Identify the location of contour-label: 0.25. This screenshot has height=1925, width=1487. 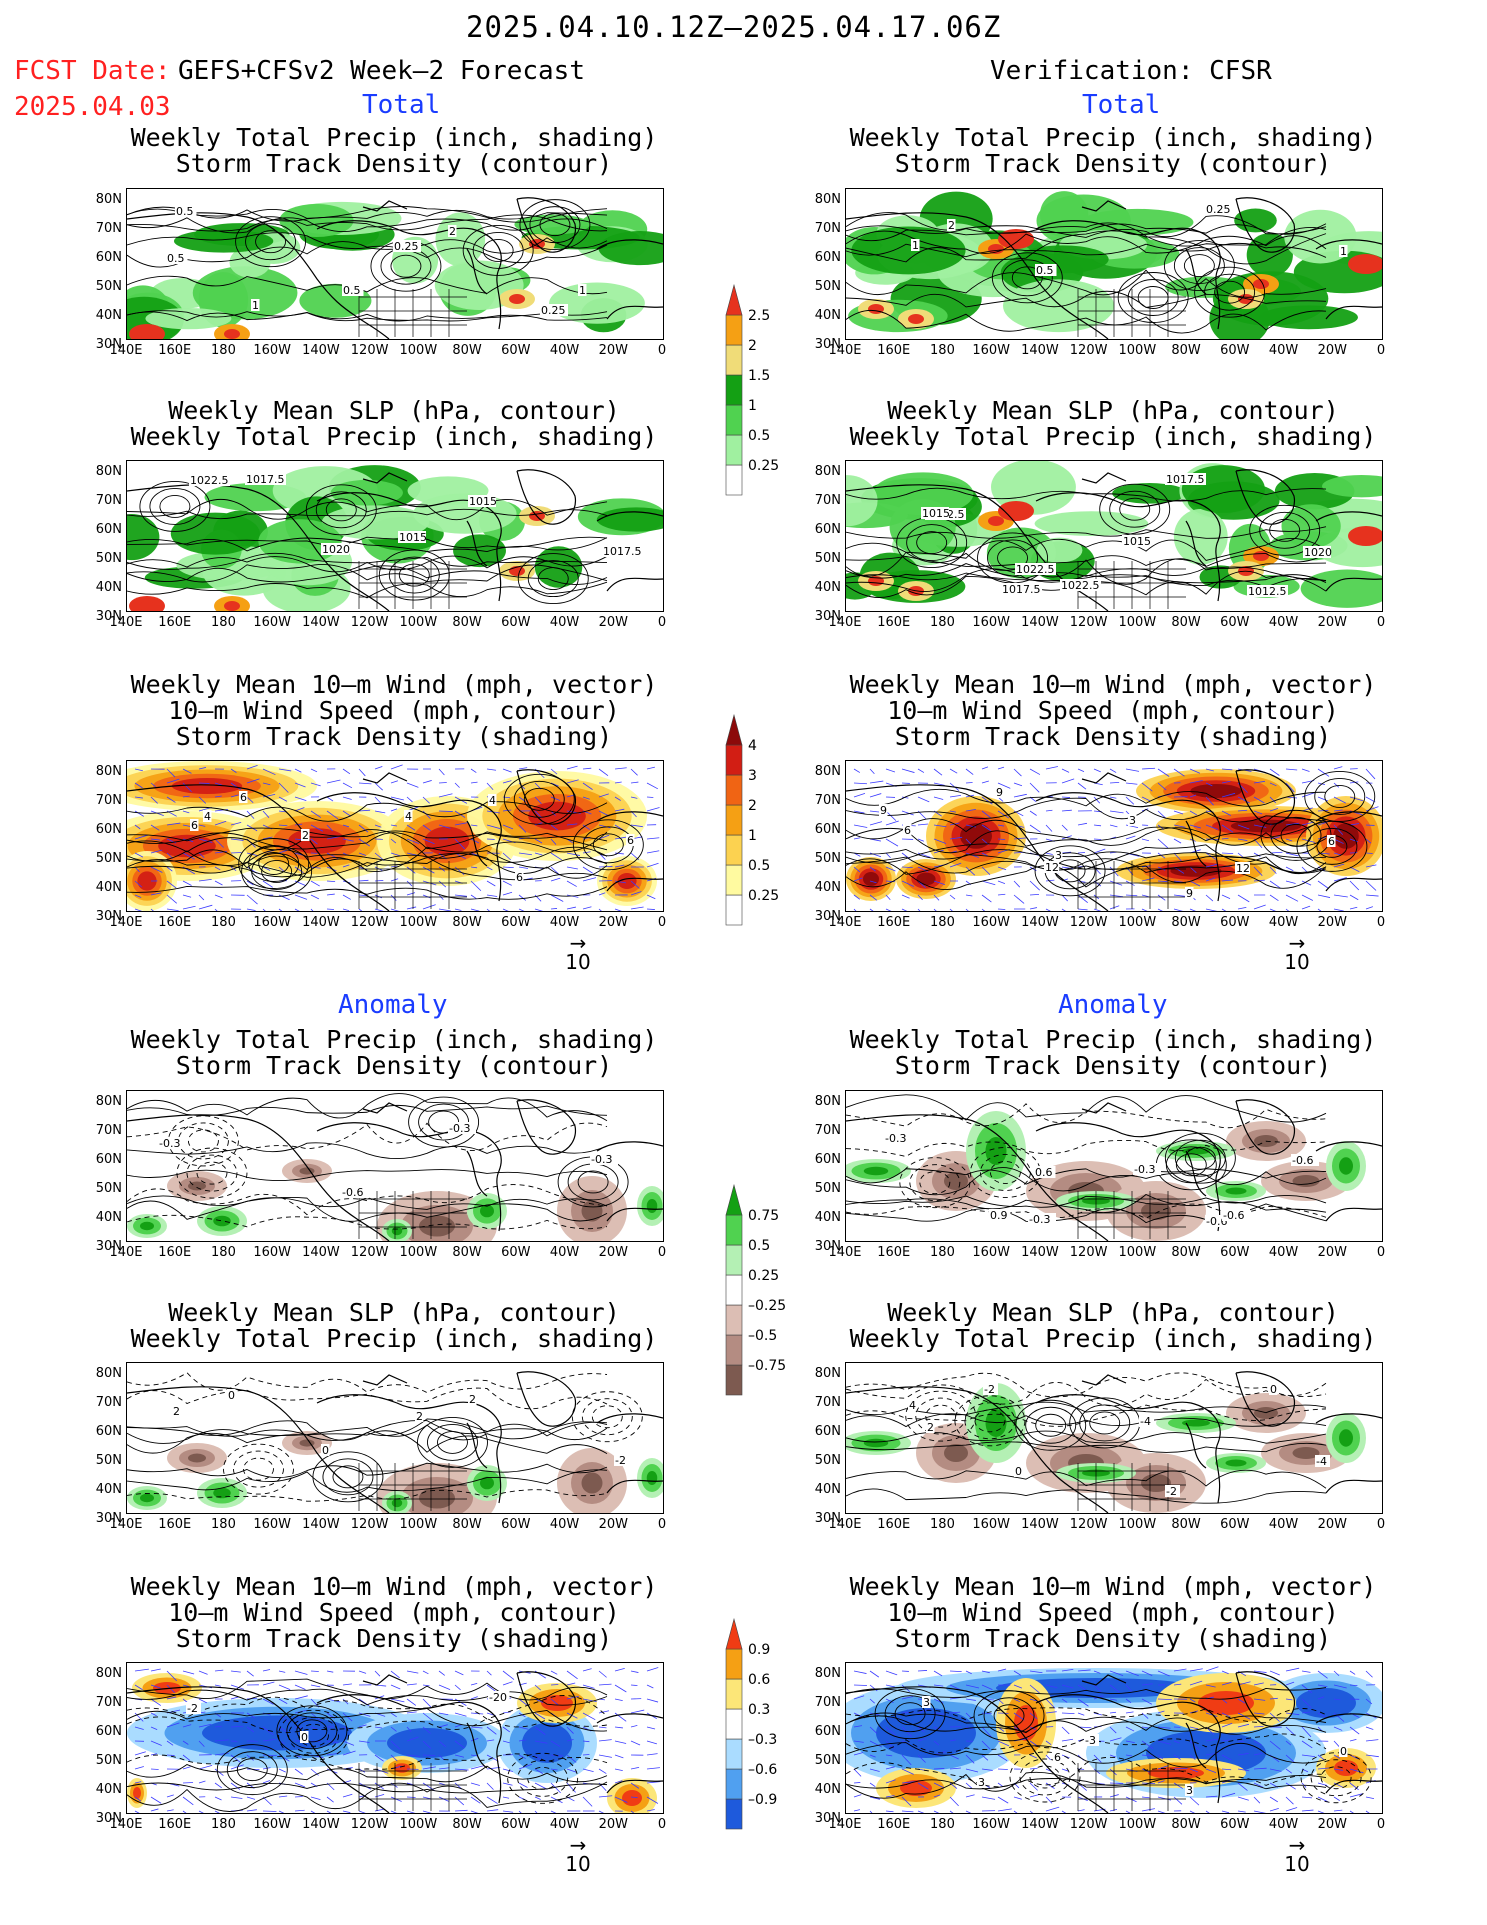
(406, 246).